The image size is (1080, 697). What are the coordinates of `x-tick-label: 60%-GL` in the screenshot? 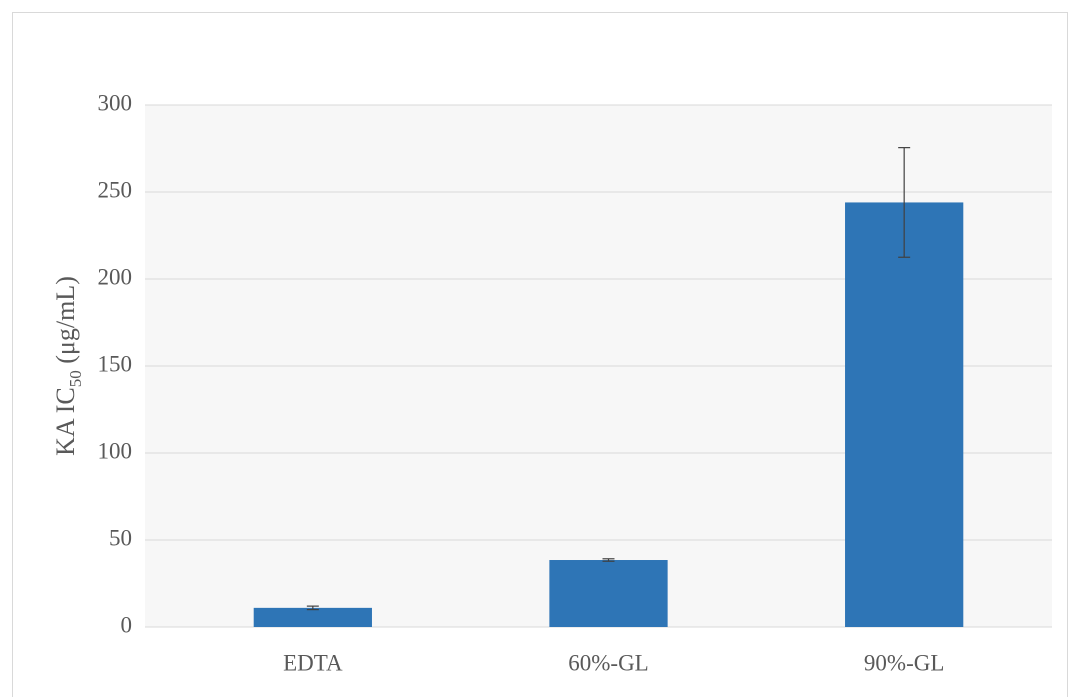 It's located at (608, 662).